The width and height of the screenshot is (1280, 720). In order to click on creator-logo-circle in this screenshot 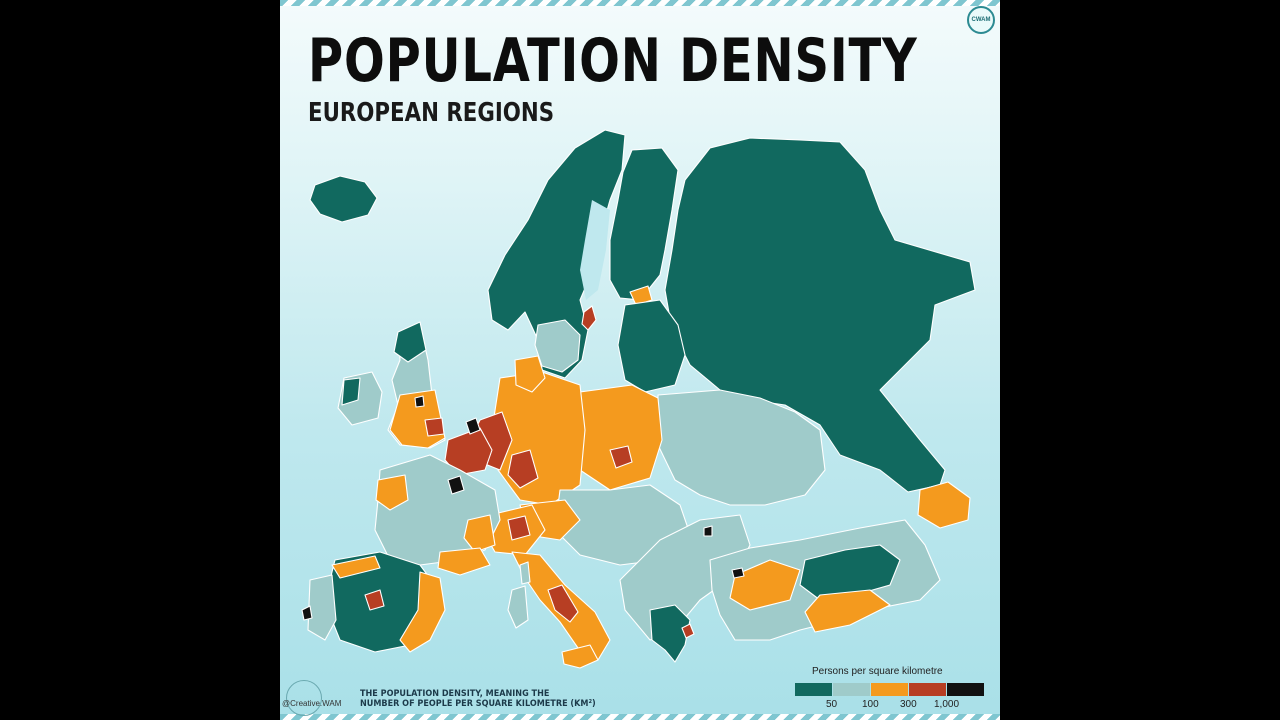, I will do `click(304, 698)`.